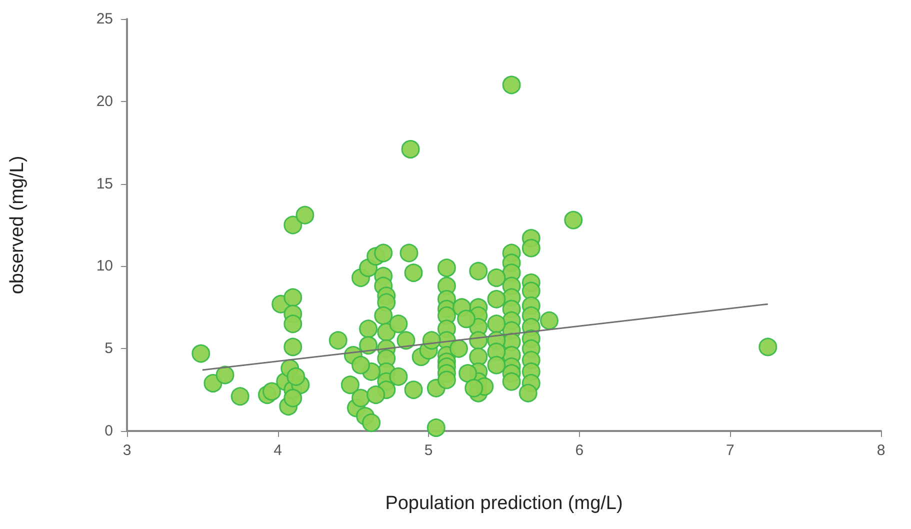  I want to click on y-tick-label: 0, so click(108, 431).